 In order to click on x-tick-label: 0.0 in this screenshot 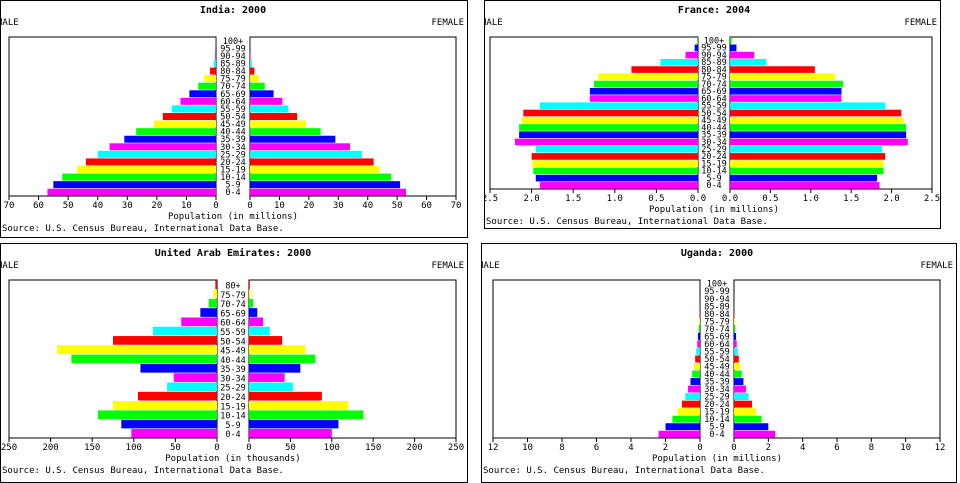, I will do `click(698, 199)`.